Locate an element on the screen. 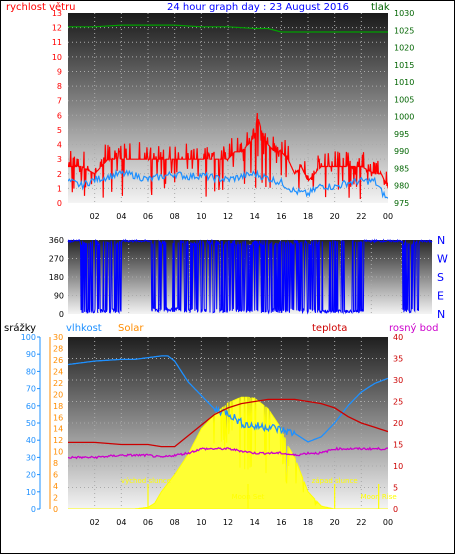 The height and width of the screenshot is (559, 456). solar-tick-label: 18 is located at coordinates (58, 406).